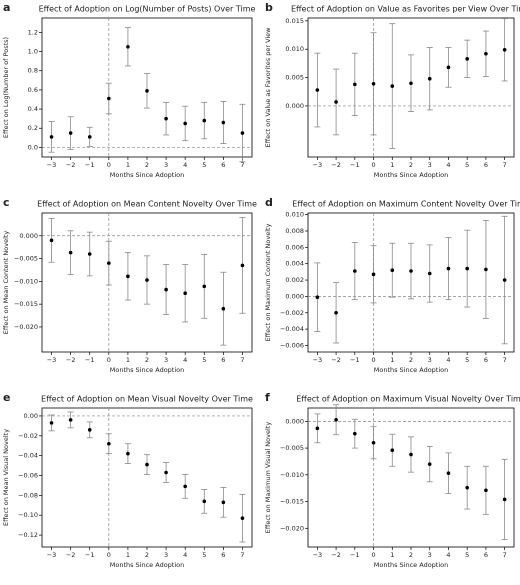 The height and width of the screenshot is (585, 520). What do you see at coordinates (28, 436) in the screenshot?
I see `y-tick-label: −0.02` at bounding box center [28, 436].